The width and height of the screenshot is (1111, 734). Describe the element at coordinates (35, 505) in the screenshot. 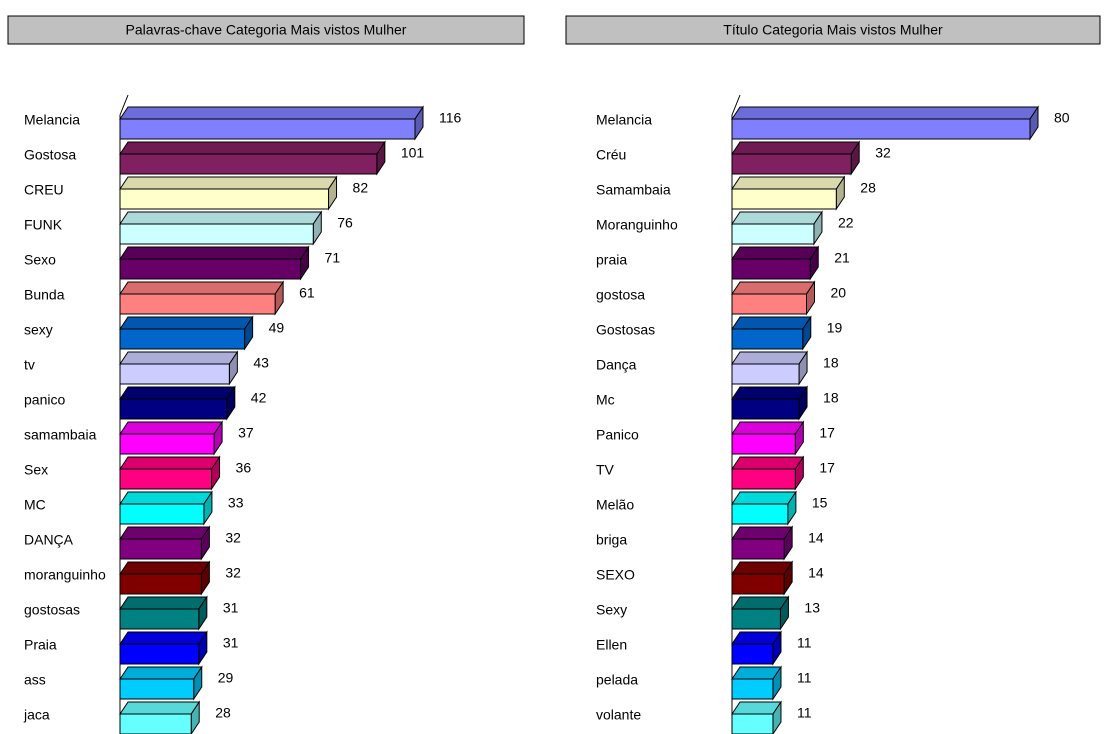

I see `category-label: MC` at that location.